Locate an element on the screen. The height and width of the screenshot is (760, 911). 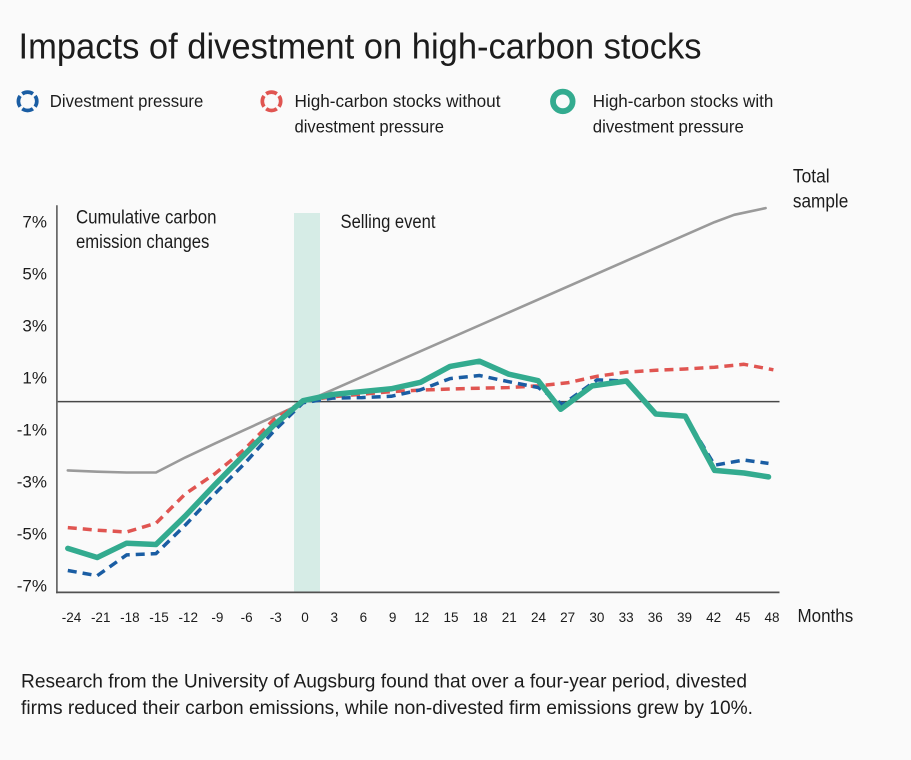
svg-text: 9 is located at coordinates (393, 617).